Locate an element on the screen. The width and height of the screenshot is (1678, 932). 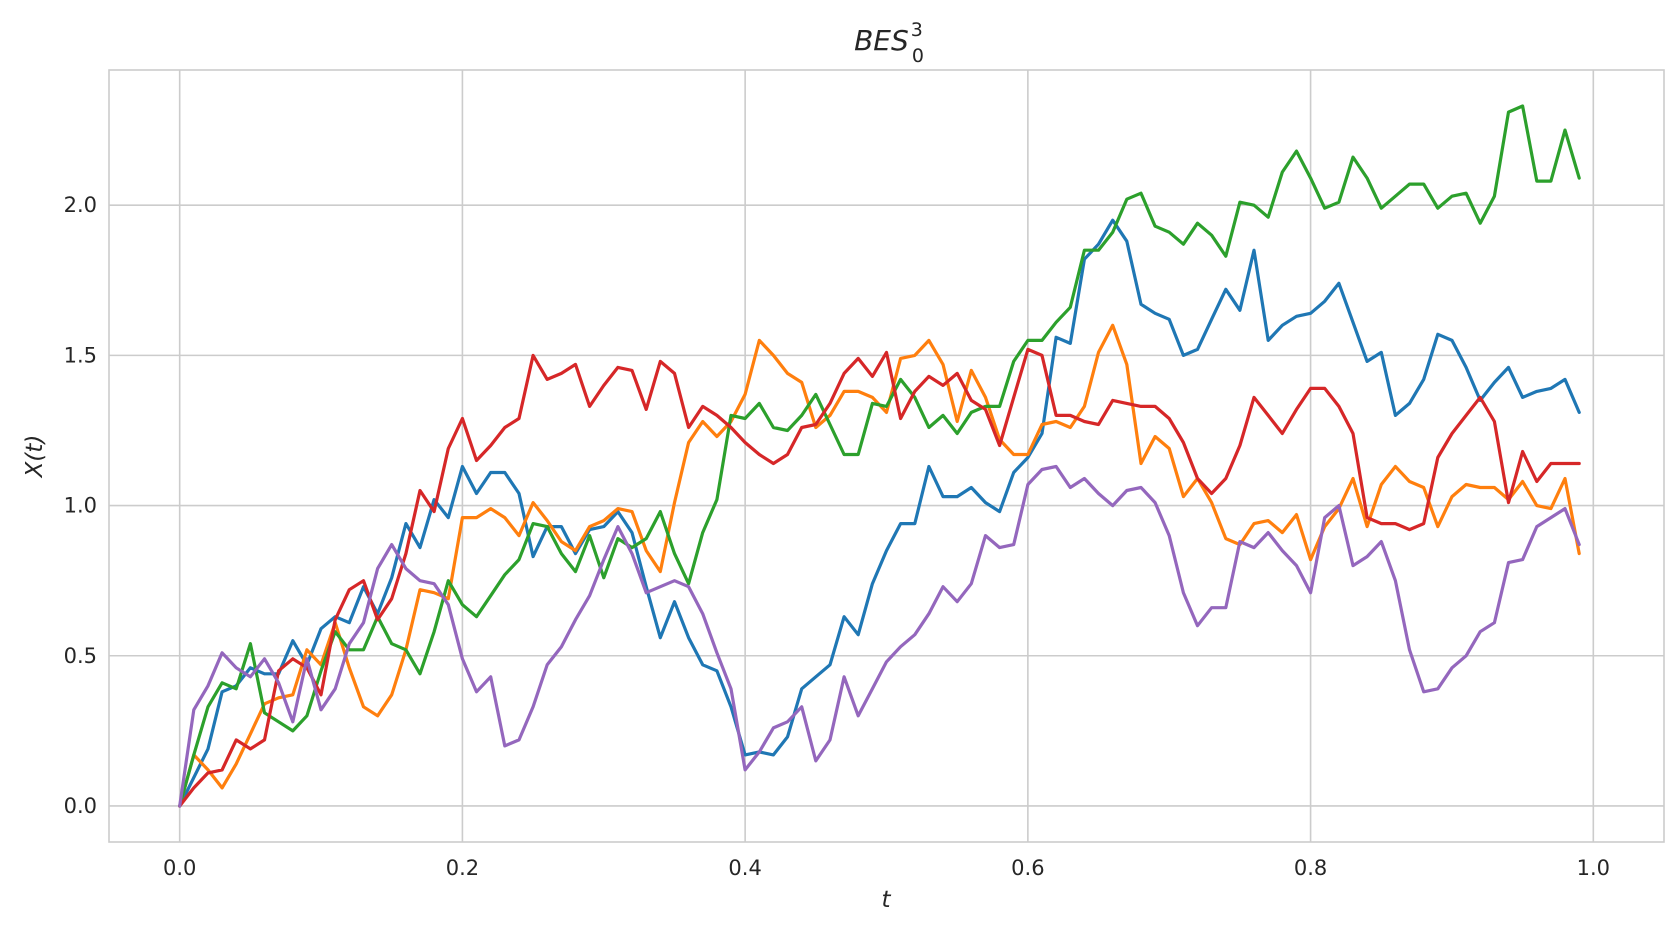
x-tick-label: 0.6 is located at coordinates (1027, 868).